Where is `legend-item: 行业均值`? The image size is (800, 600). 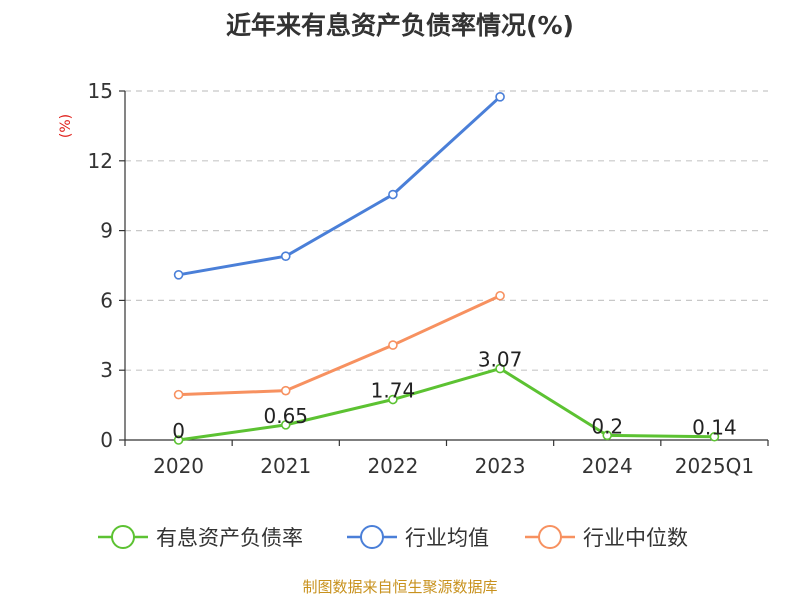 legend-item: 行业均值 is located at coordinates (418, 537).